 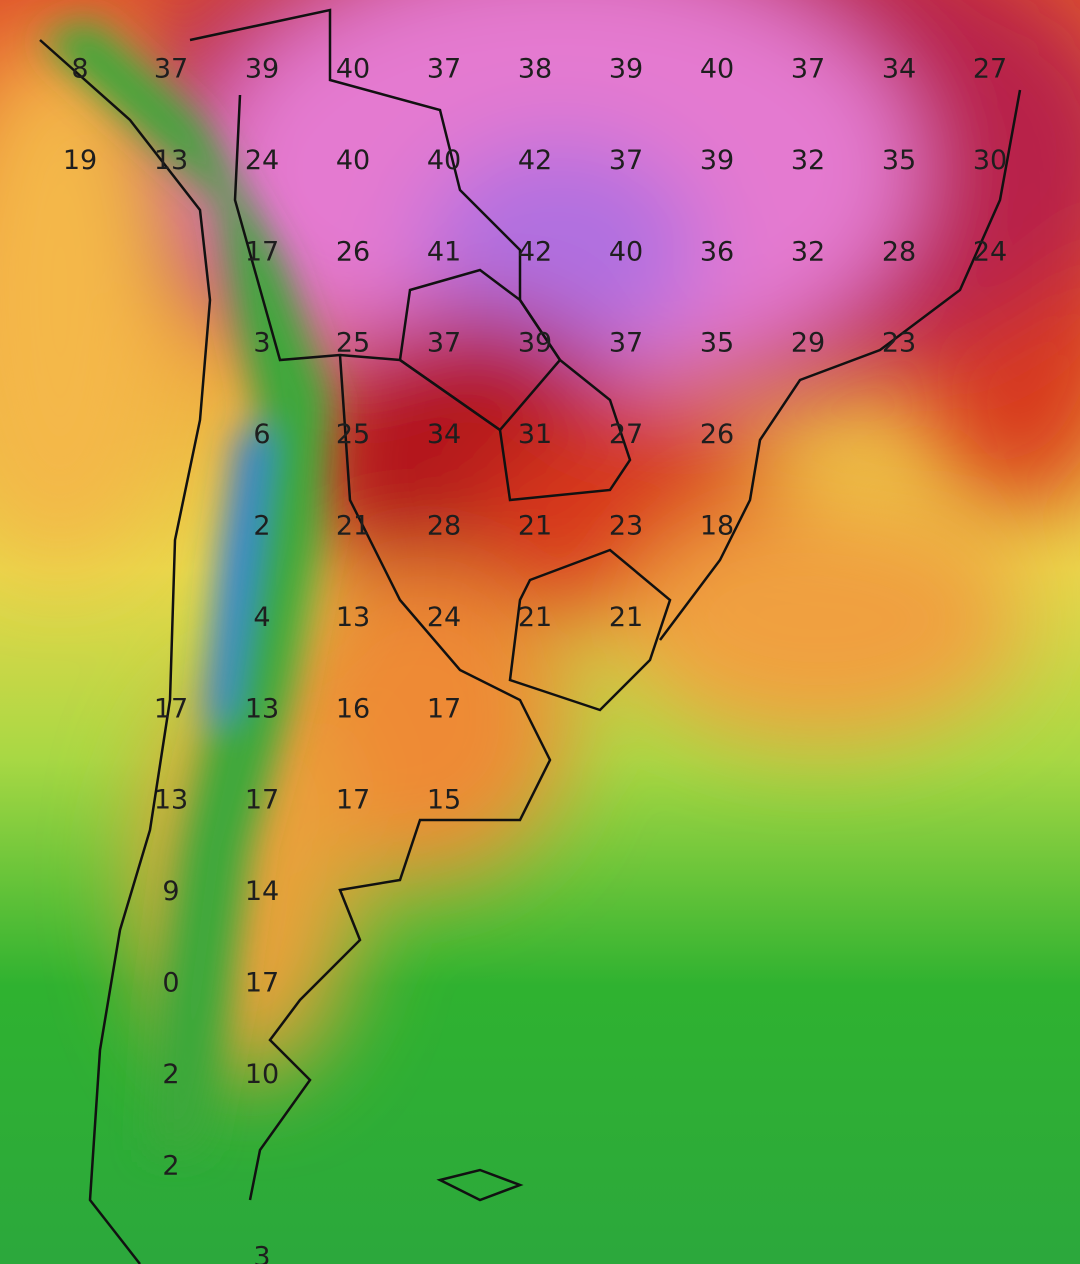 I want to click on temperature-label: 14, so click(x=262, y=891).